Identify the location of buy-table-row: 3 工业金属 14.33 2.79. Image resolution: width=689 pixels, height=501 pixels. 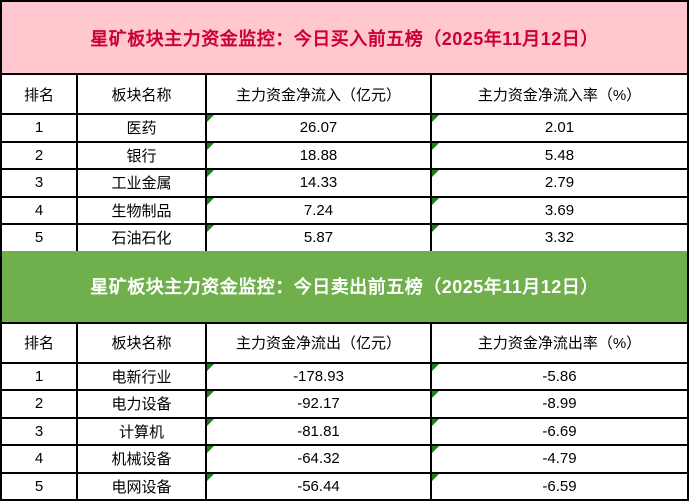
(344, 184).